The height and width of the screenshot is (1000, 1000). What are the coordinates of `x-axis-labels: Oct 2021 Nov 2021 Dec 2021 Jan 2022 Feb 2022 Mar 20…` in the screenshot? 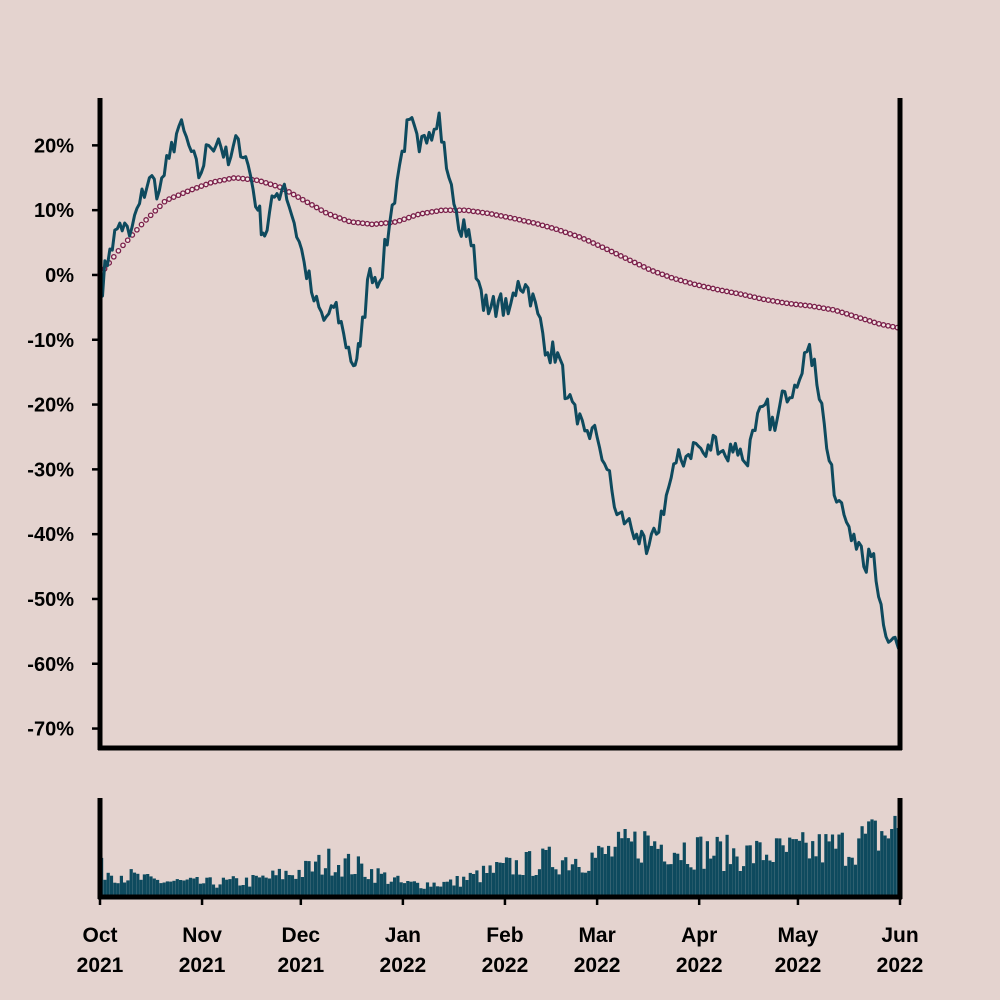 It's located at (500, 950).